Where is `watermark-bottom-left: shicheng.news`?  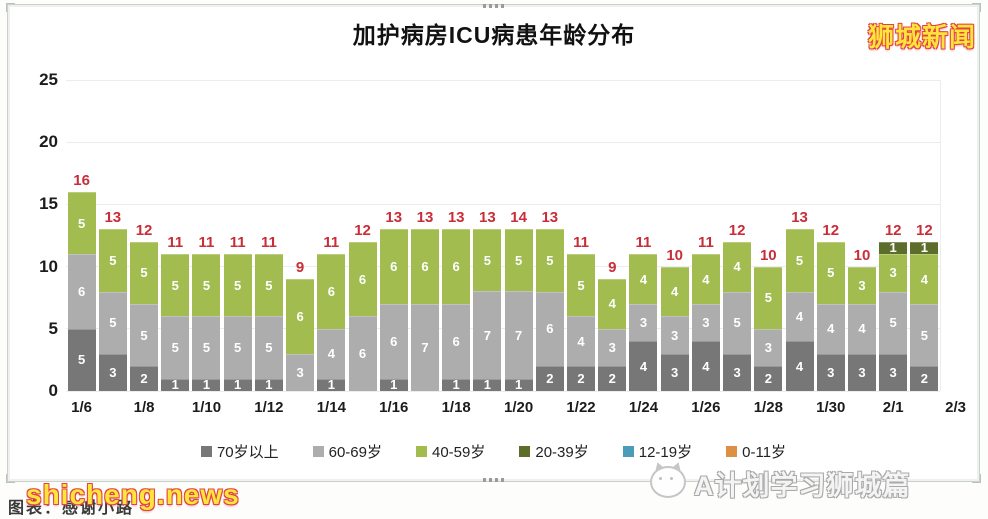
watermark-bottom-left: shicheng.news is located at coordinates (133, 494).